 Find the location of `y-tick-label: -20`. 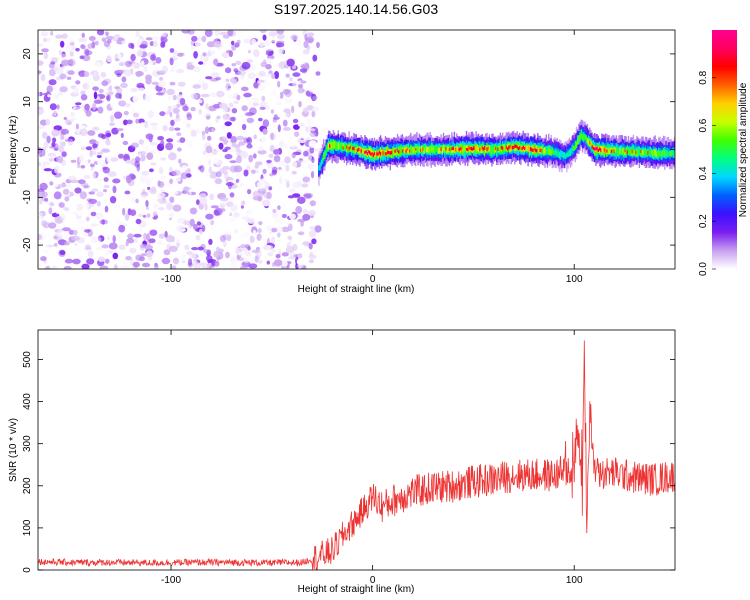

y-tick-label: -20 is located at coordinates (27, 244).